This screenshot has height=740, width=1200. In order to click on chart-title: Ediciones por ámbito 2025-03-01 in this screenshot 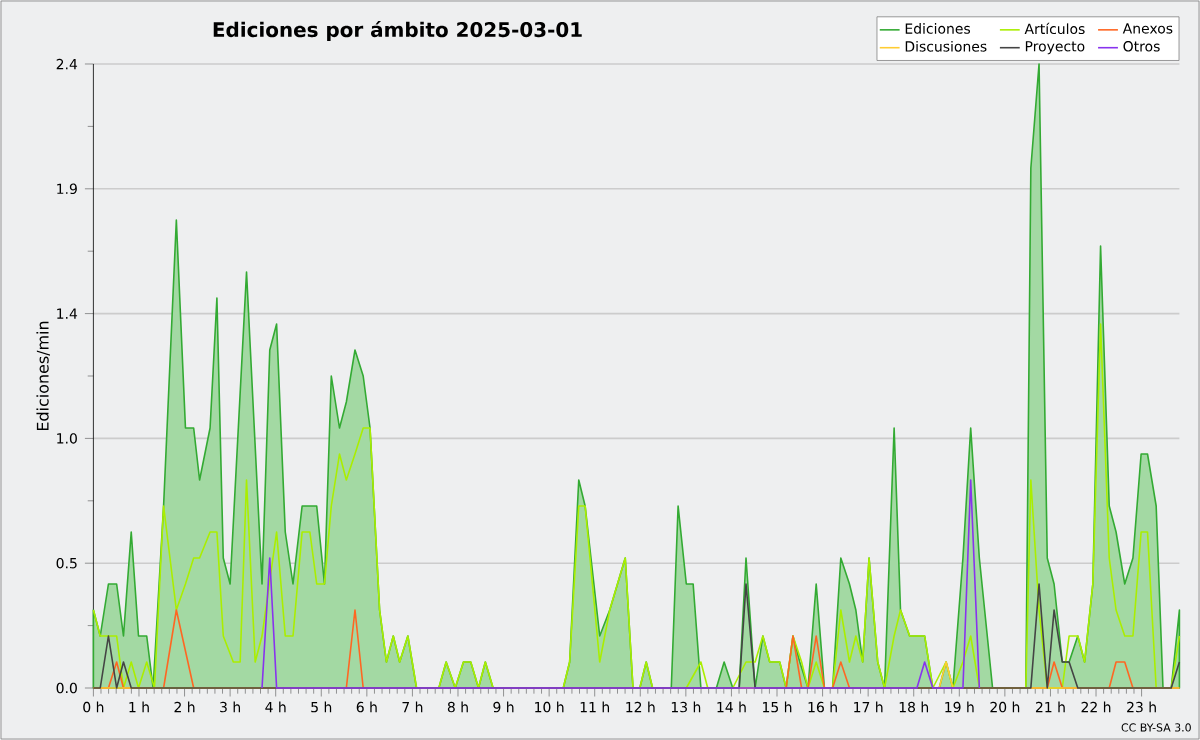, I will do `click(397, 31)`.